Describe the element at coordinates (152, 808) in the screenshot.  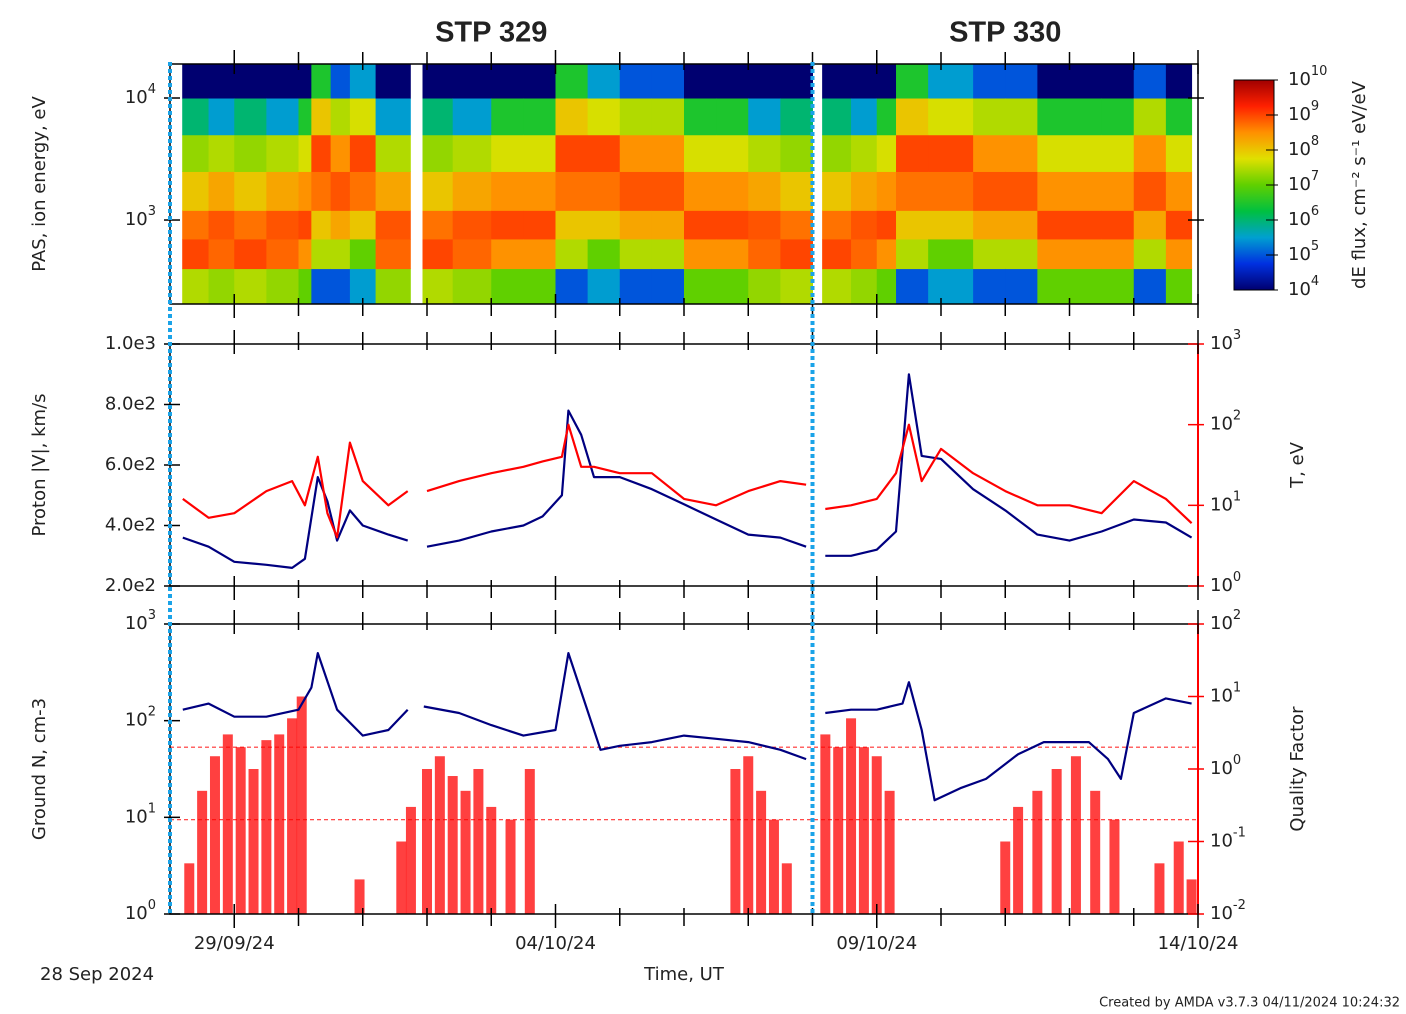
I see `y-tick-label-exponent: 1` at that location.